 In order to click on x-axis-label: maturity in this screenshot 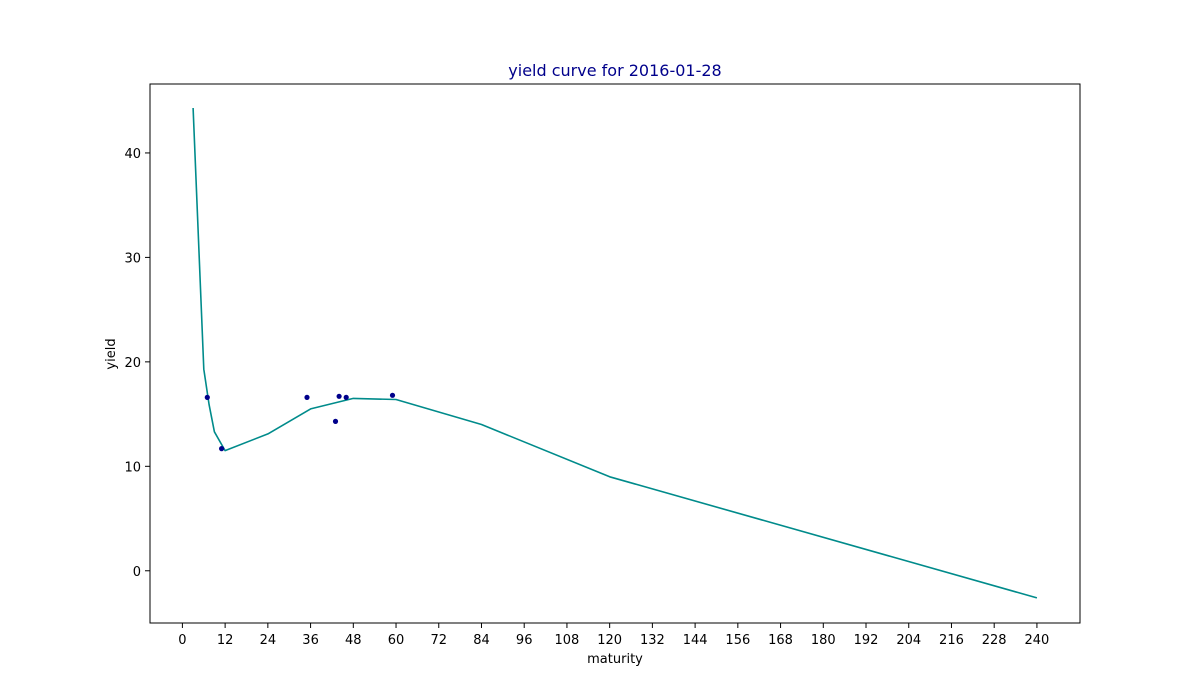, I will do `click(615, 659)`.